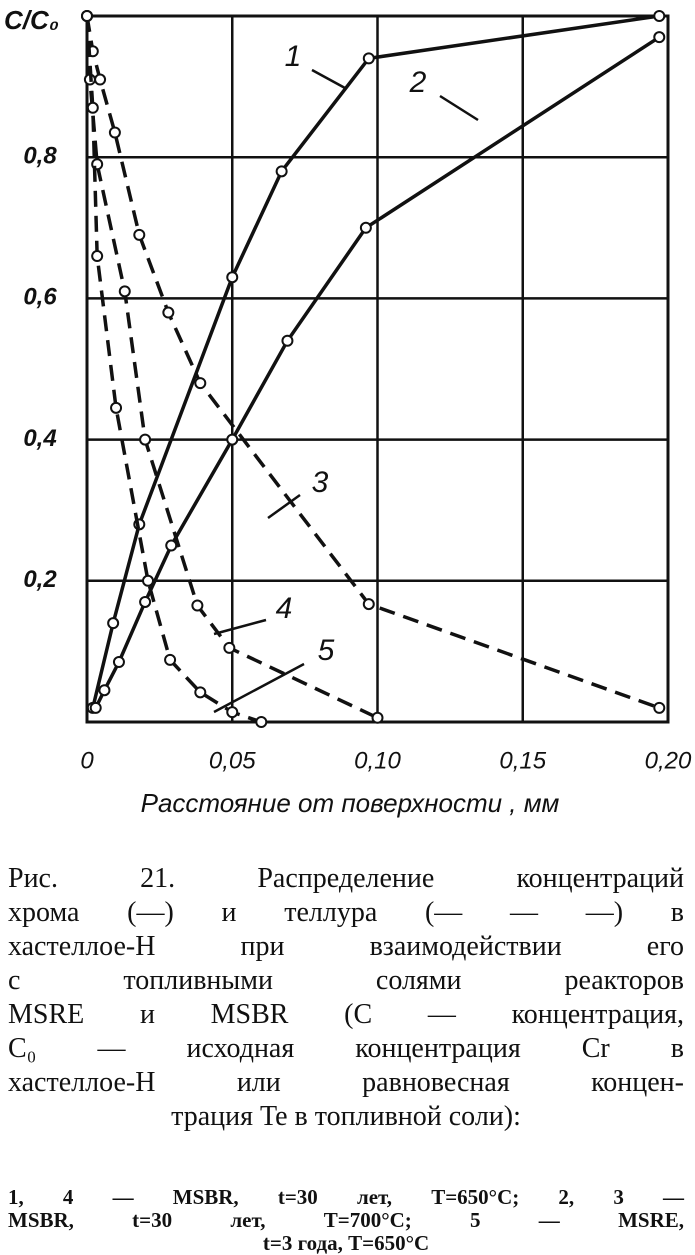 This screenshot has height=1255, width=695. Describe the element at coordinates (346, 912) in the screenshot. I see `caption-line: хрома (—) и теллура (— — —) в` at that location.